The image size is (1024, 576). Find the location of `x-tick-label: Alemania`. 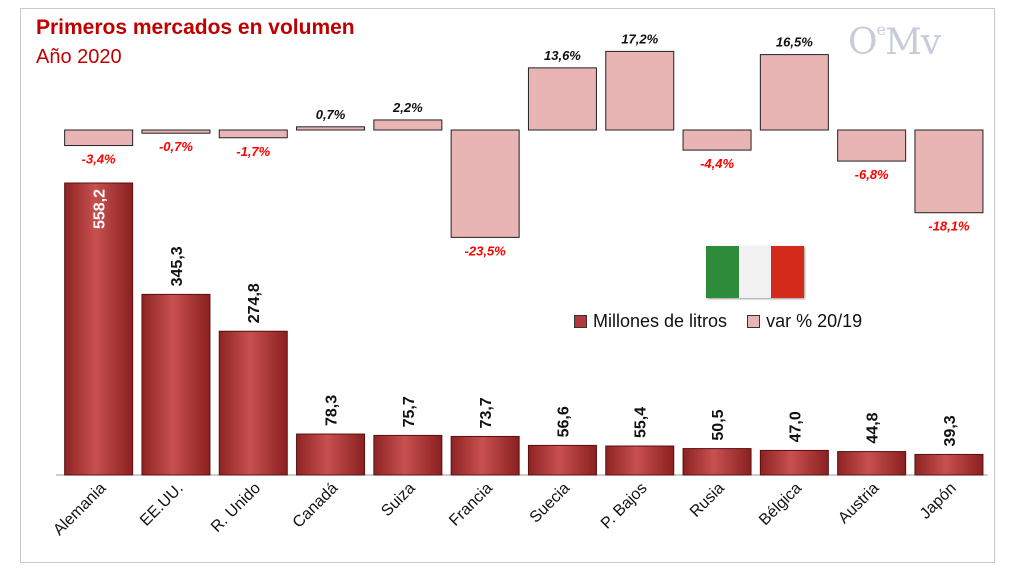

x-tick-label: Alemania is located at coordinates (79, 509).